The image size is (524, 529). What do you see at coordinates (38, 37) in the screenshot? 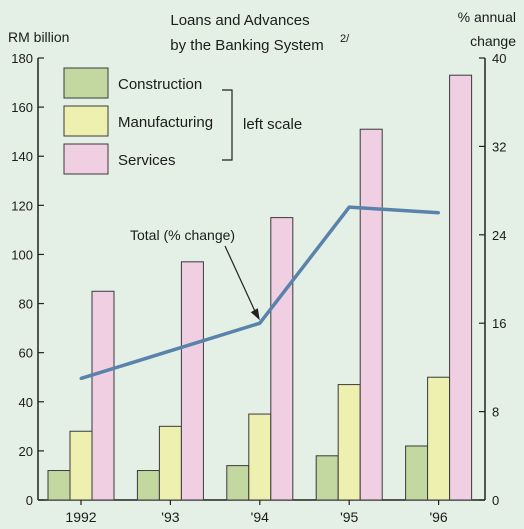
I see `left-axis-title: RM billion` at bounding box center [38, 37].